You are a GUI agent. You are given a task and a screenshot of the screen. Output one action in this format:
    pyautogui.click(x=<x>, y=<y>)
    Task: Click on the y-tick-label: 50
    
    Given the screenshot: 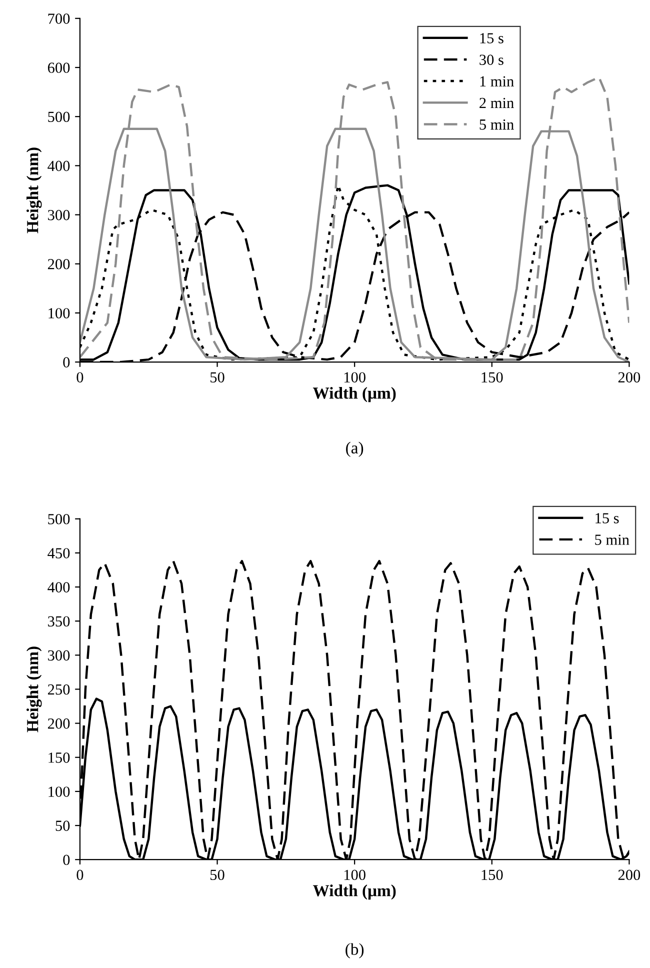 What is the action you would take?
    pyautogui.click(x=63, y=825)
    